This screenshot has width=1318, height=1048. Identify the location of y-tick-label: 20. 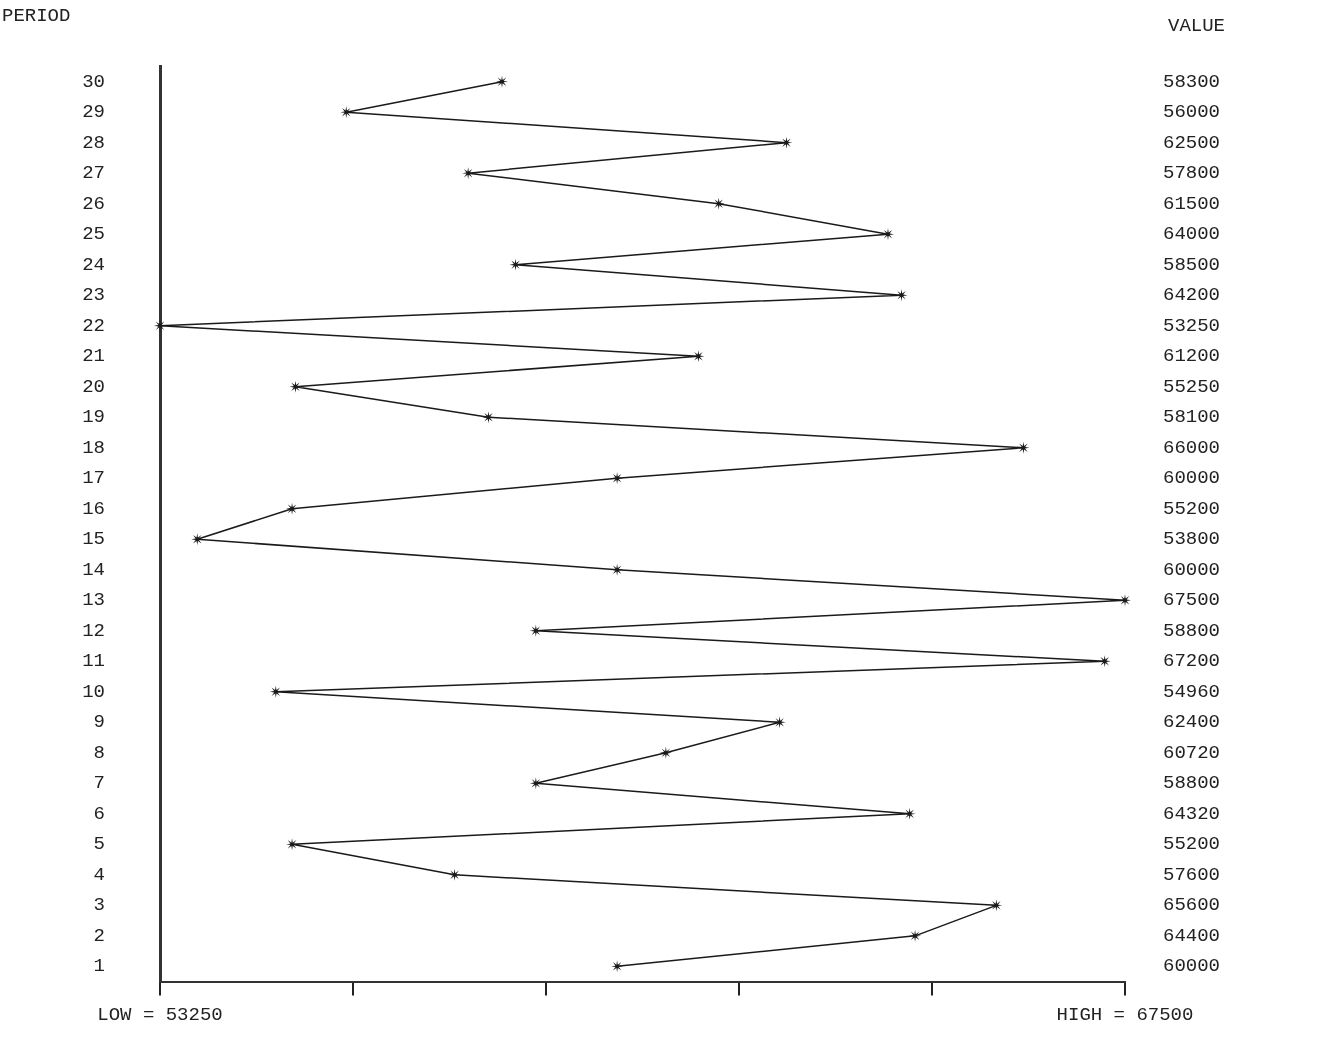
(93, 386).